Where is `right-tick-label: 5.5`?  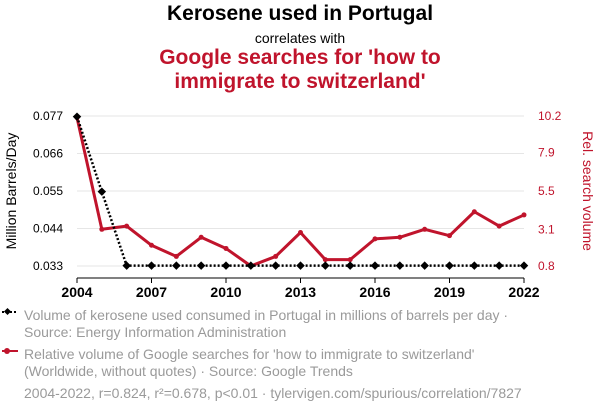 right-tick-label: 5.5 is located at coordinates (546, 191).